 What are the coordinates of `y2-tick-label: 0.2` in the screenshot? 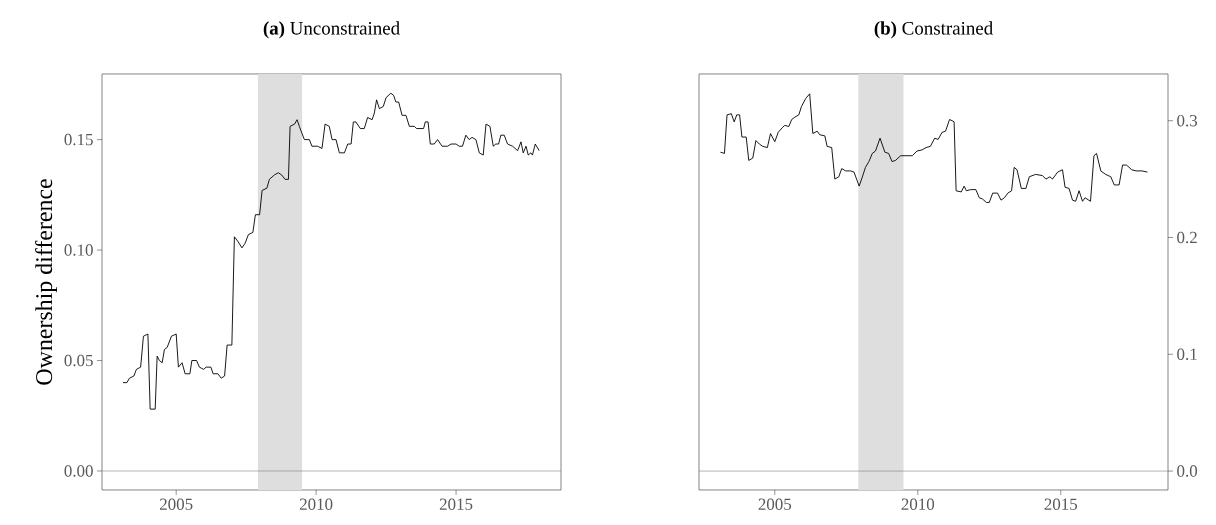 It's located at (1187, 237).